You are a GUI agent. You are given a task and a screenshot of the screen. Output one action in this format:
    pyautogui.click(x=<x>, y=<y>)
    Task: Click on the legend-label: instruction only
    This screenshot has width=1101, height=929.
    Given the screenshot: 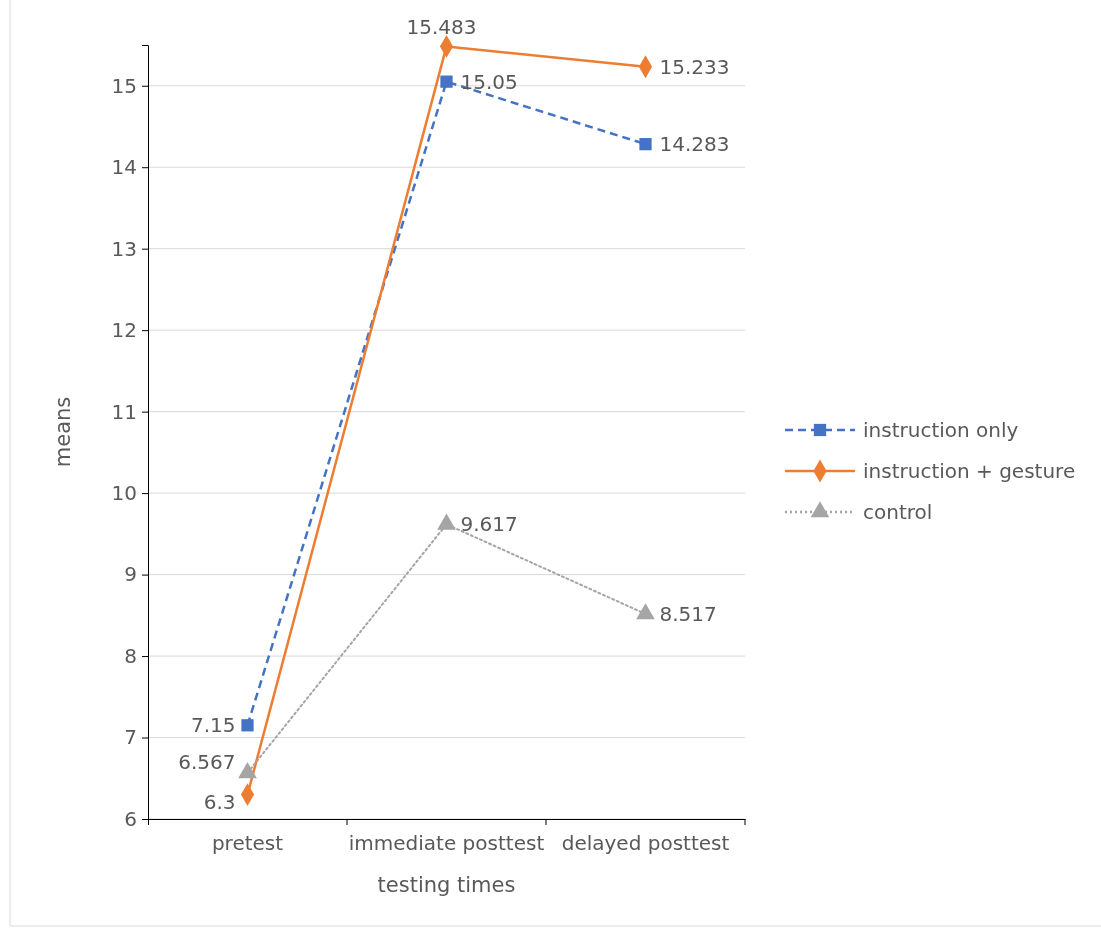 What is the action you would take?
    pyautogui.click(x=941, y=430)
    